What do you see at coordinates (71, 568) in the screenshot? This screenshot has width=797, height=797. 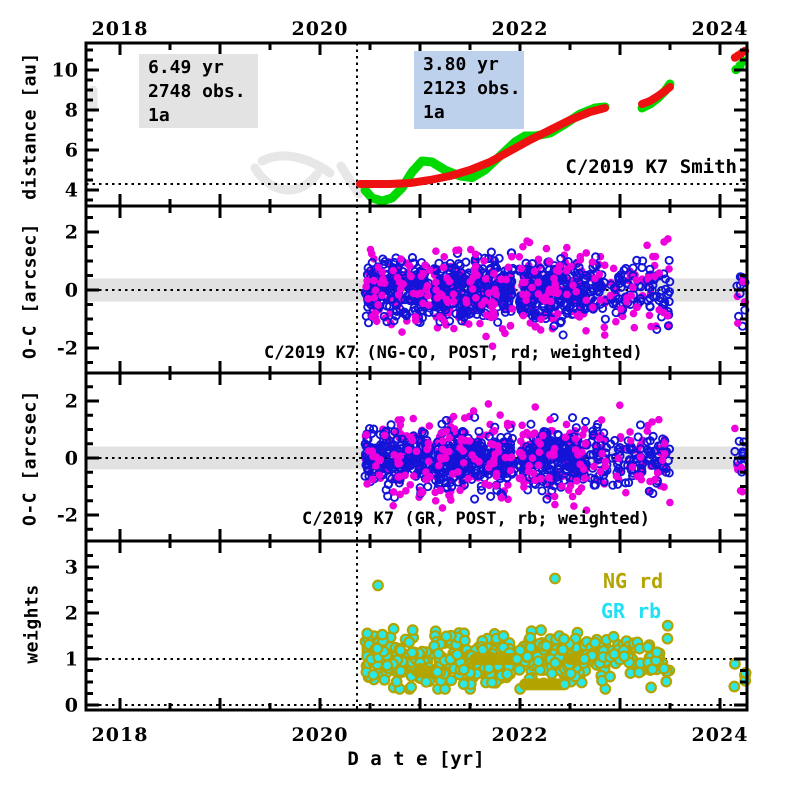 I see `y-tick-label: 3` at bounding box center [71, 568].